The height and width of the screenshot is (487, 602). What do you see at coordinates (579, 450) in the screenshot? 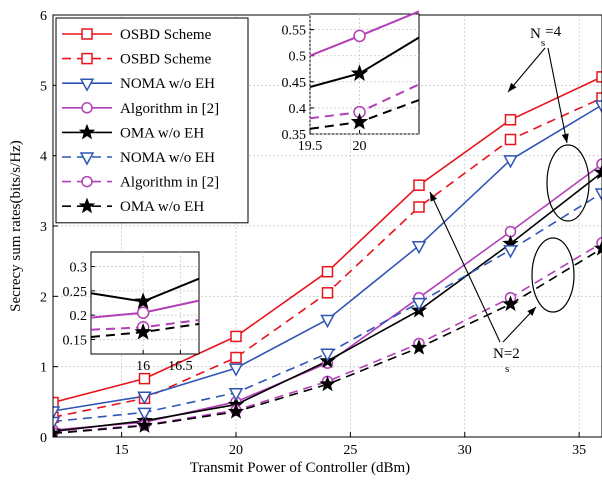
I see `x-tick-label: 35` at bounding box center [579, 450].